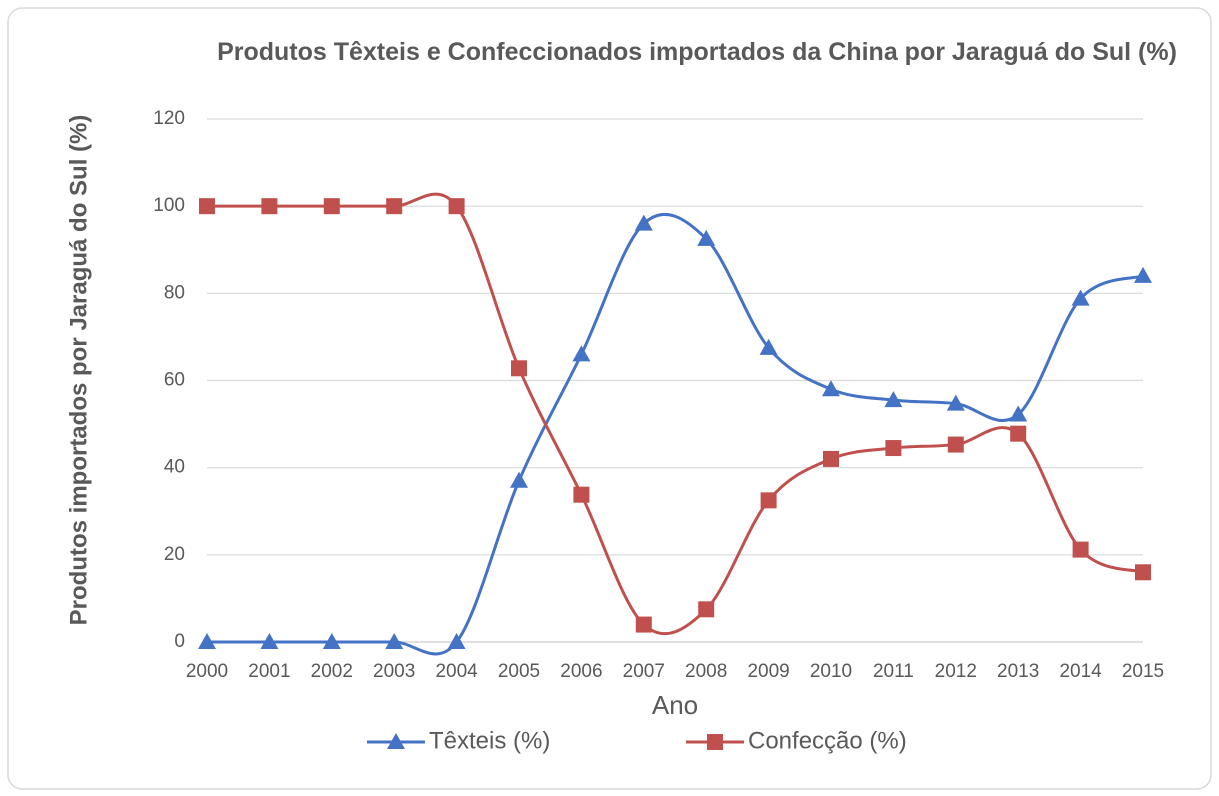 The height and width of the screenshot is (796, 1219). I want to click on x-tick-label: 2003, so click(394, 671).